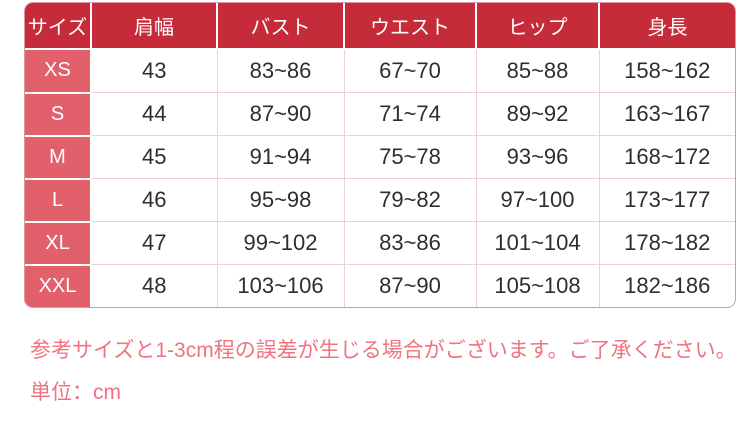 This screenshot has height=423, width=750. What do you see at coordinates (154, 285) in the screenshot?
I see `size-value-cell: 48` at bounding box center [154, 285].